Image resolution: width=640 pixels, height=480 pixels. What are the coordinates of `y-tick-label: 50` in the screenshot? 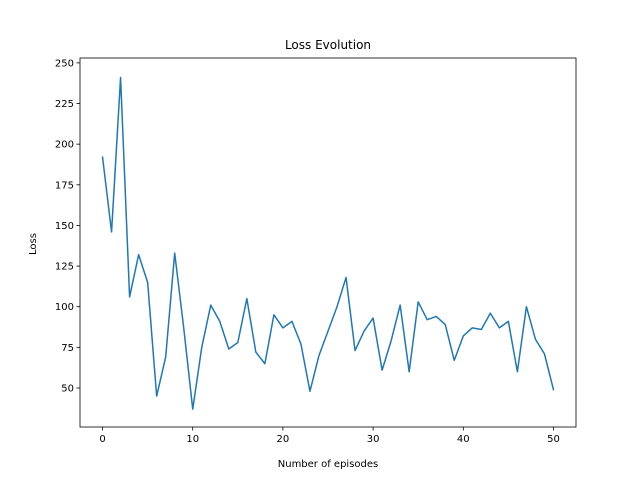 It's located at (67, 388).